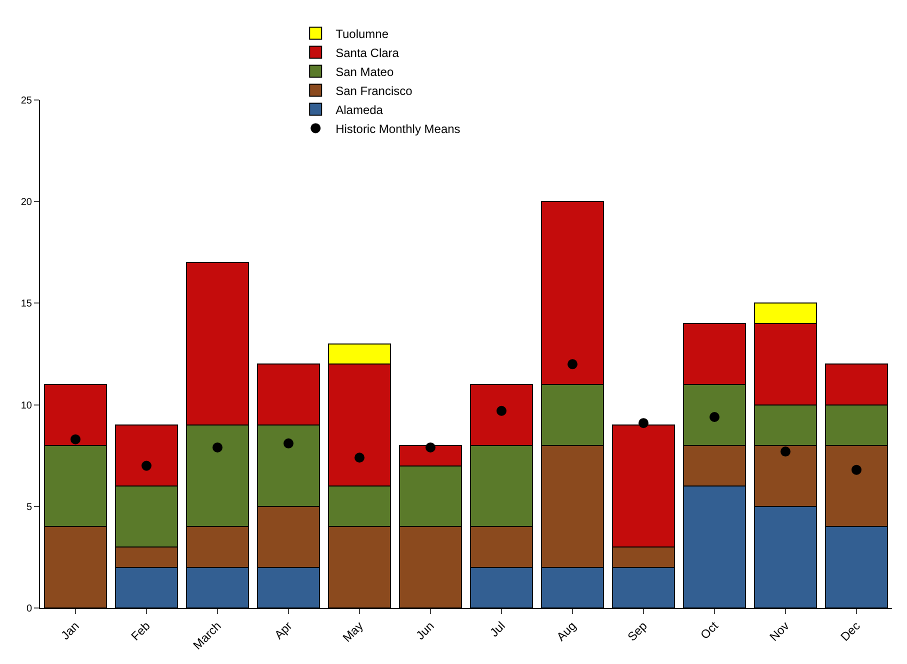  What do you see at coordinates (398, 129) in the screenshot?
I see `legend-label: Historic Monthly Means` at bounding box center [398, 129].